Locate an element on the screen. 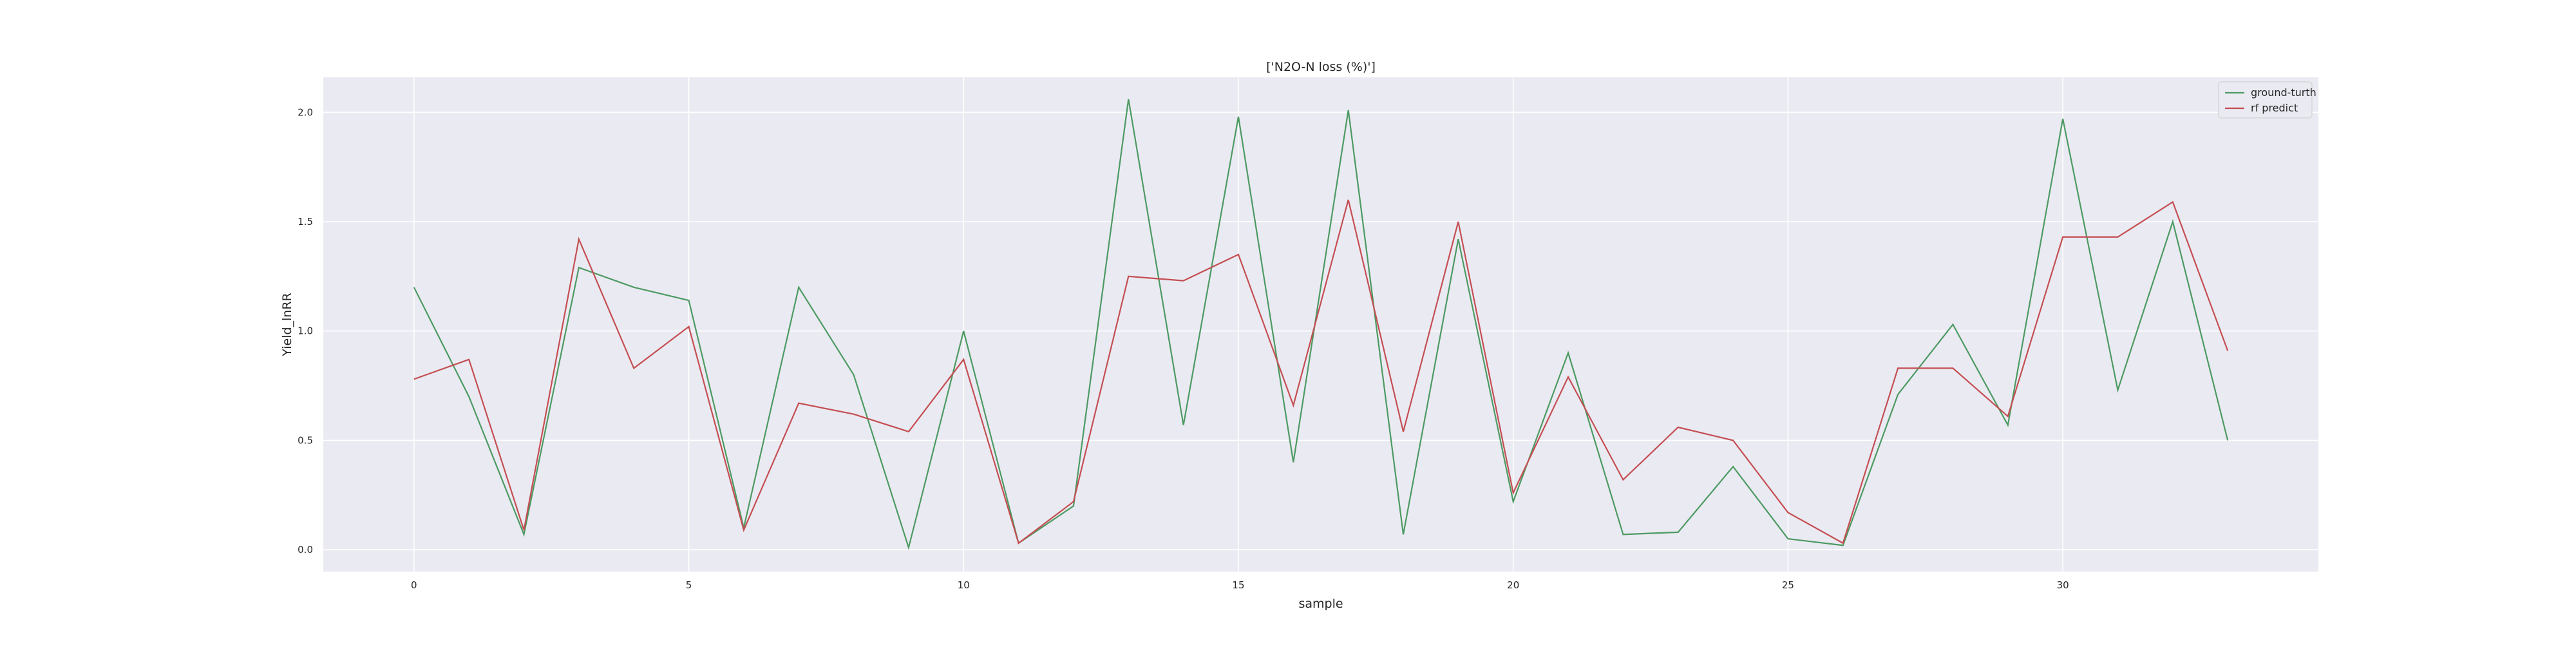 The width and height of the screenshot is (2576, 647). y-tick-label: 0.0 is located at coordinates (305, 549).